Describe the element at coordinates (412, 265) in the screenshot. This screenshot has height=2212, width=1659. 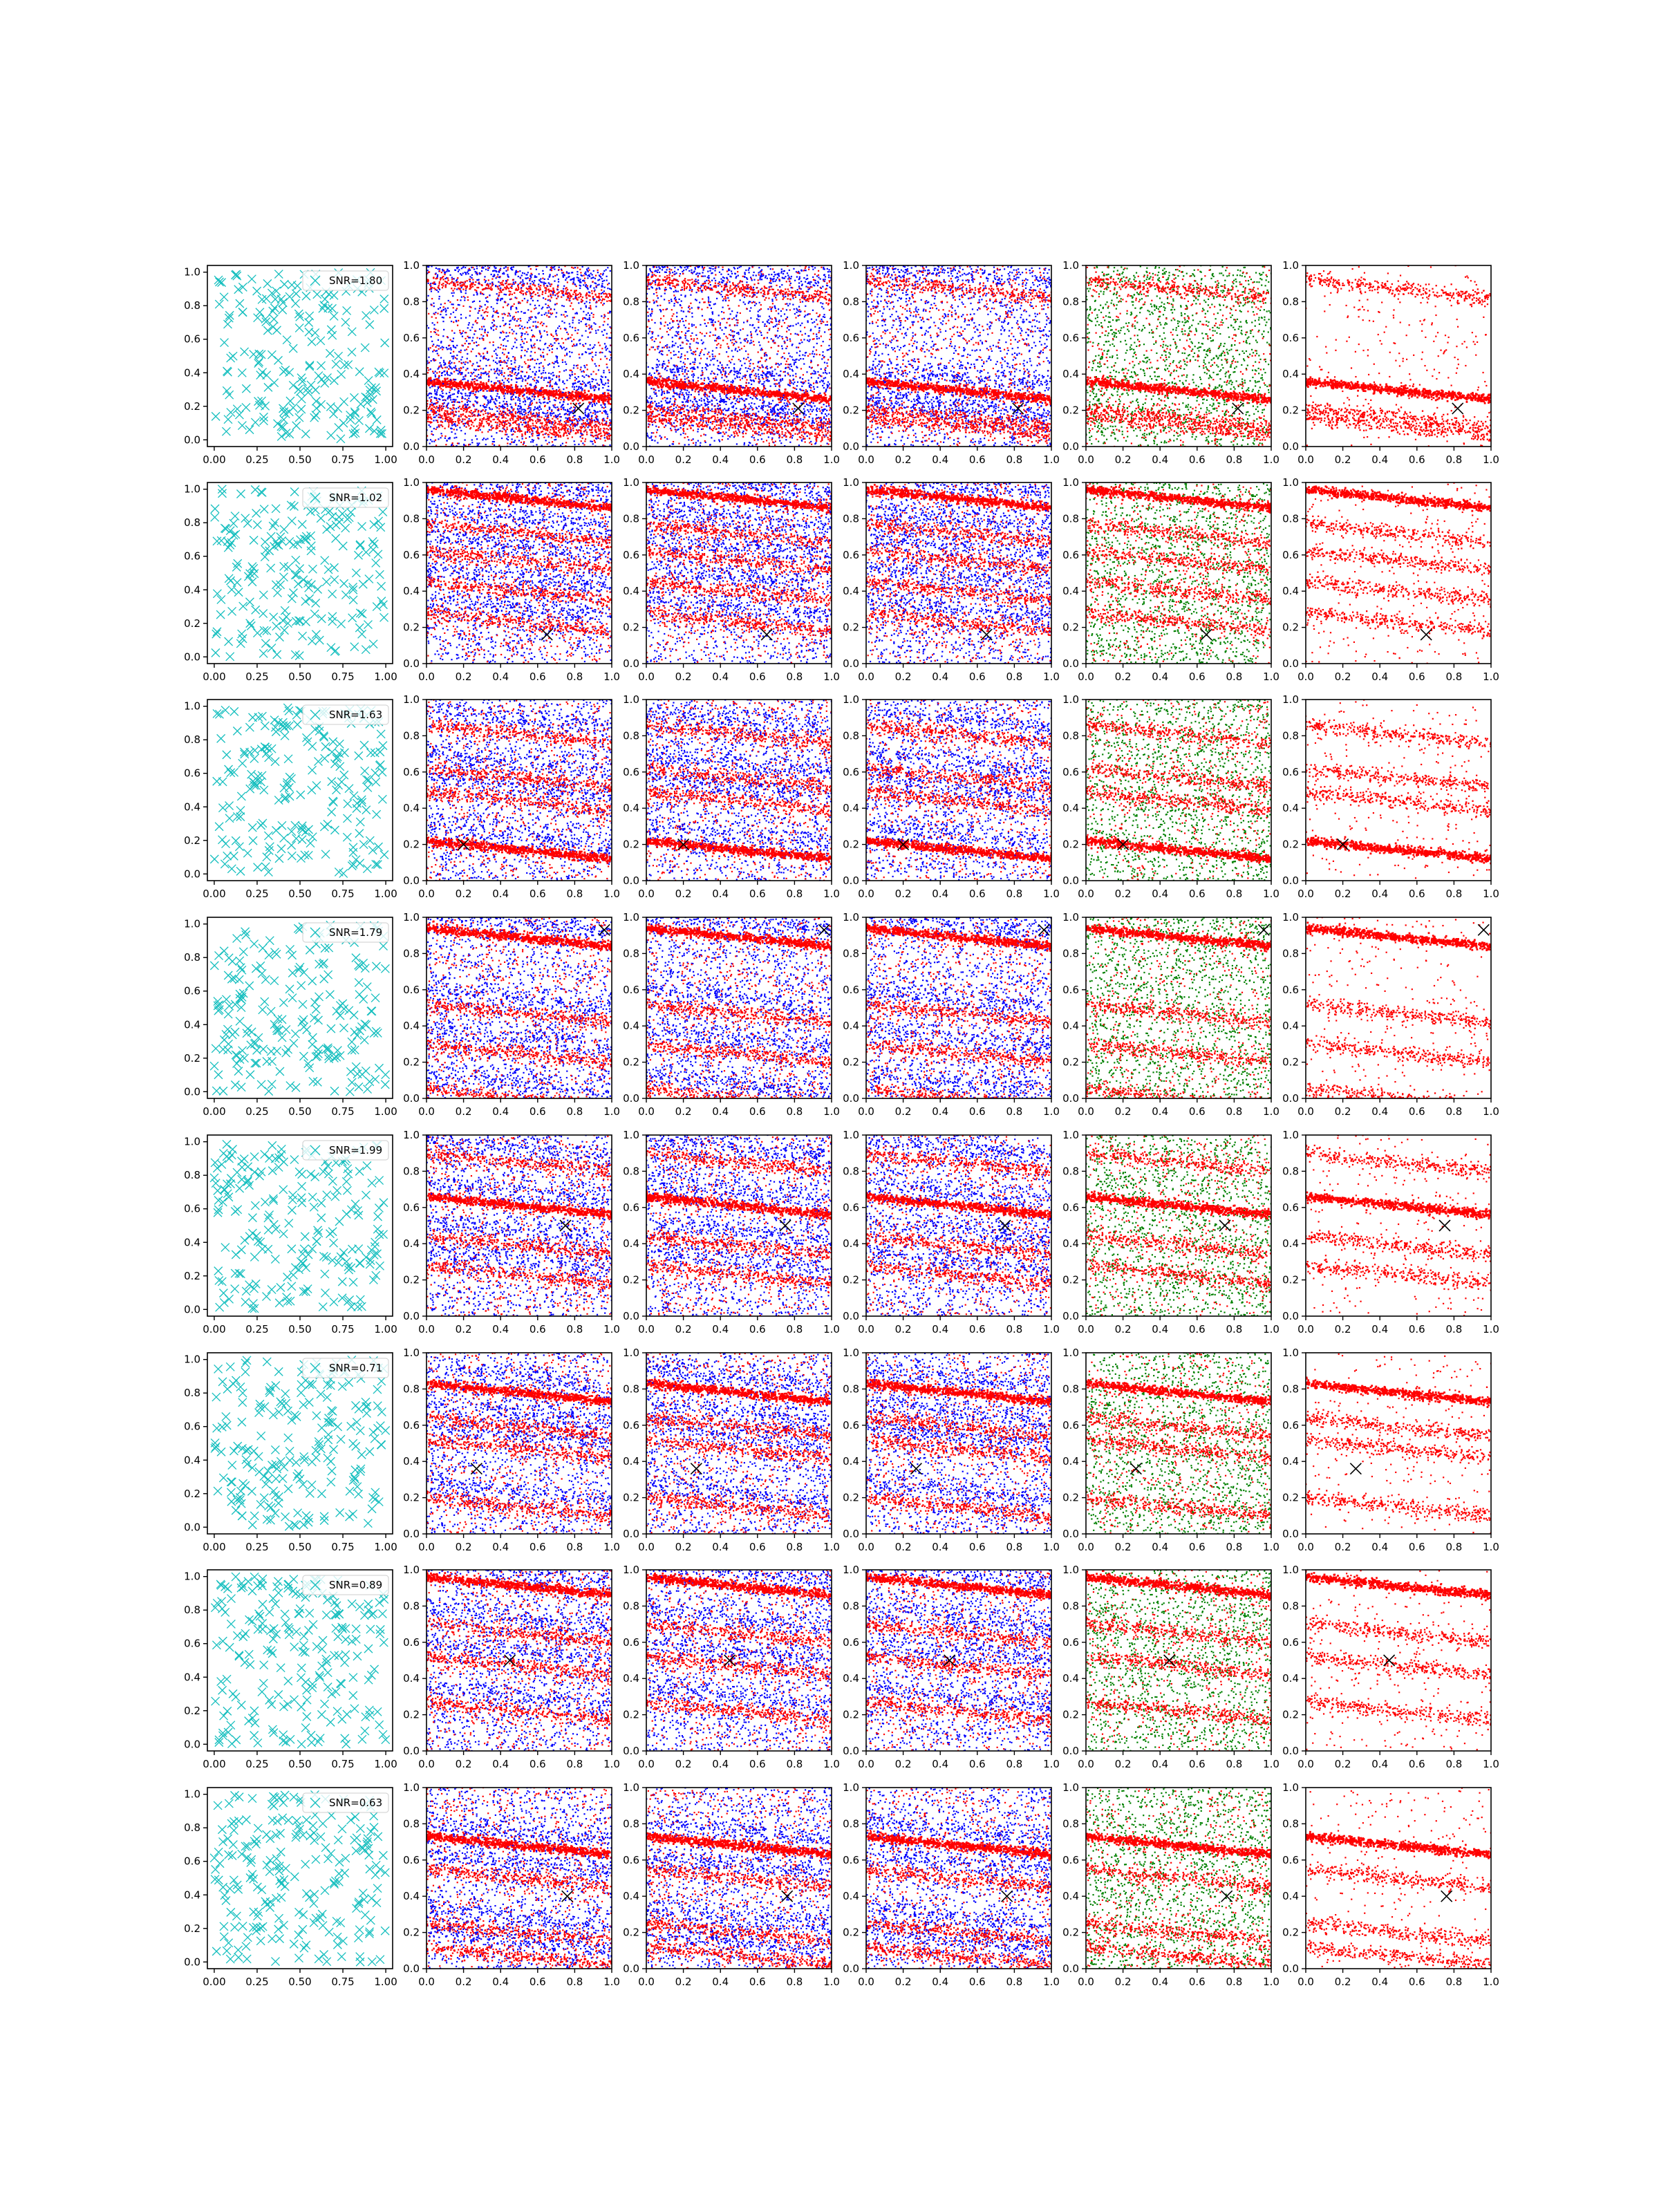
I see `y-tick-label: 1.0` at that location.